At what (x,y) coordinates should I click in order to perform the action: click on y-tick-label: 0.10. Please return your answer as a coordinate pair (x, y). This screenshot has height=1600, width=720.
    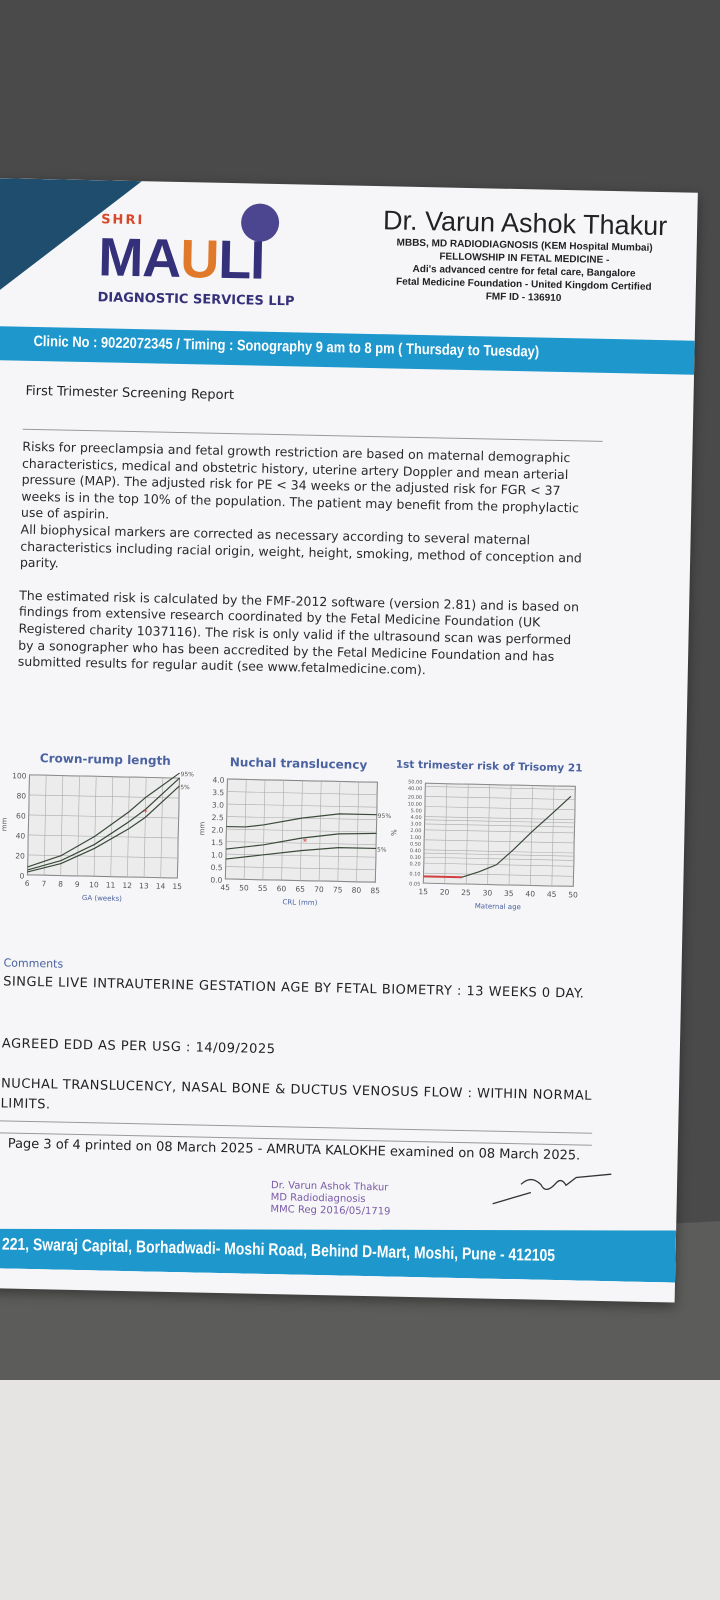
    Looking at the image, I should click on (414, 874).